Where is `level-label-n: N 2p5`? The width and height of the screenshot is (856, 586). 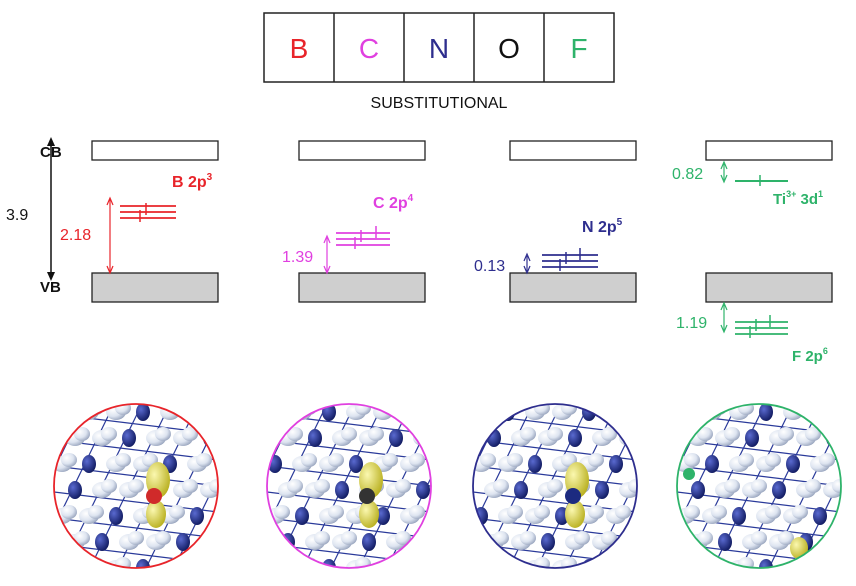
level-label-n: N 2p5 is located at coordinates (602, 226).